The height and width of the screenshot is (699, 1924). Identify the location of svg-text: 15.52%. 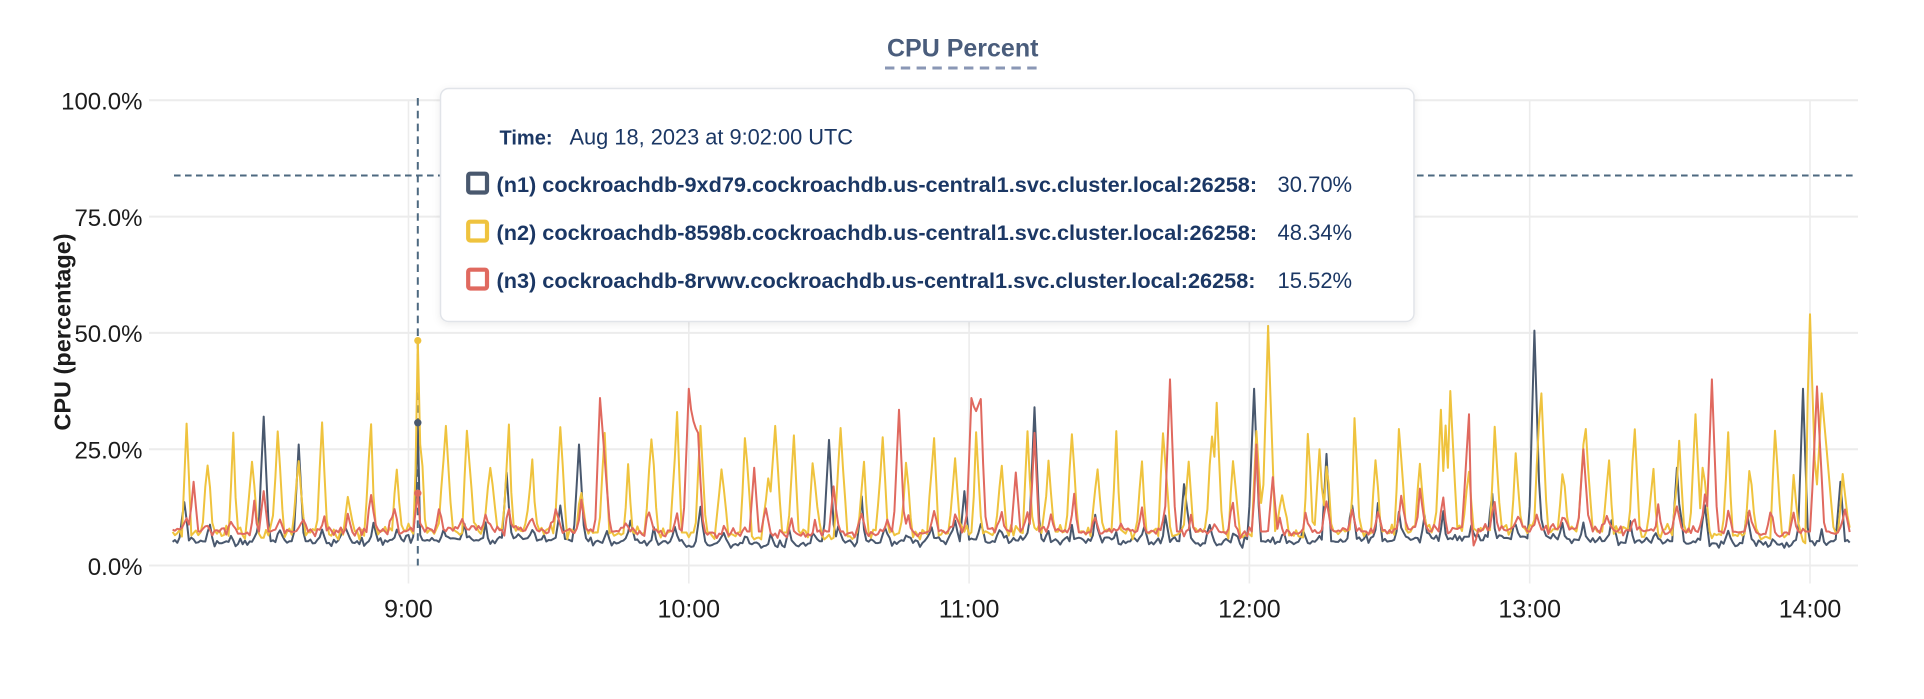
(1315, 280).